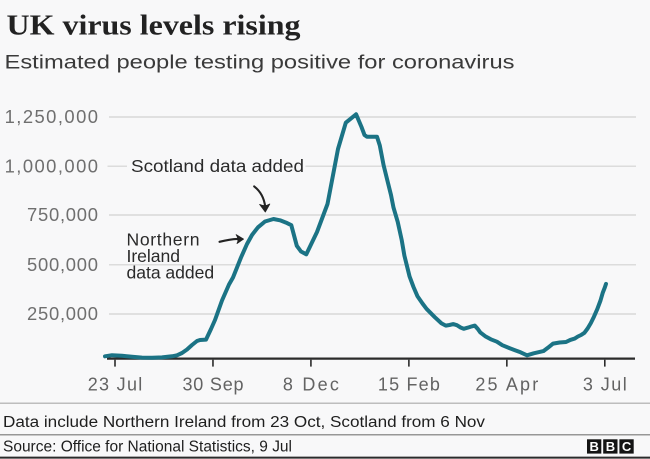 The width and height of the screenshot is (650, 459). I want to click on svg-text: UK virus levels rising, so click(154, 26).